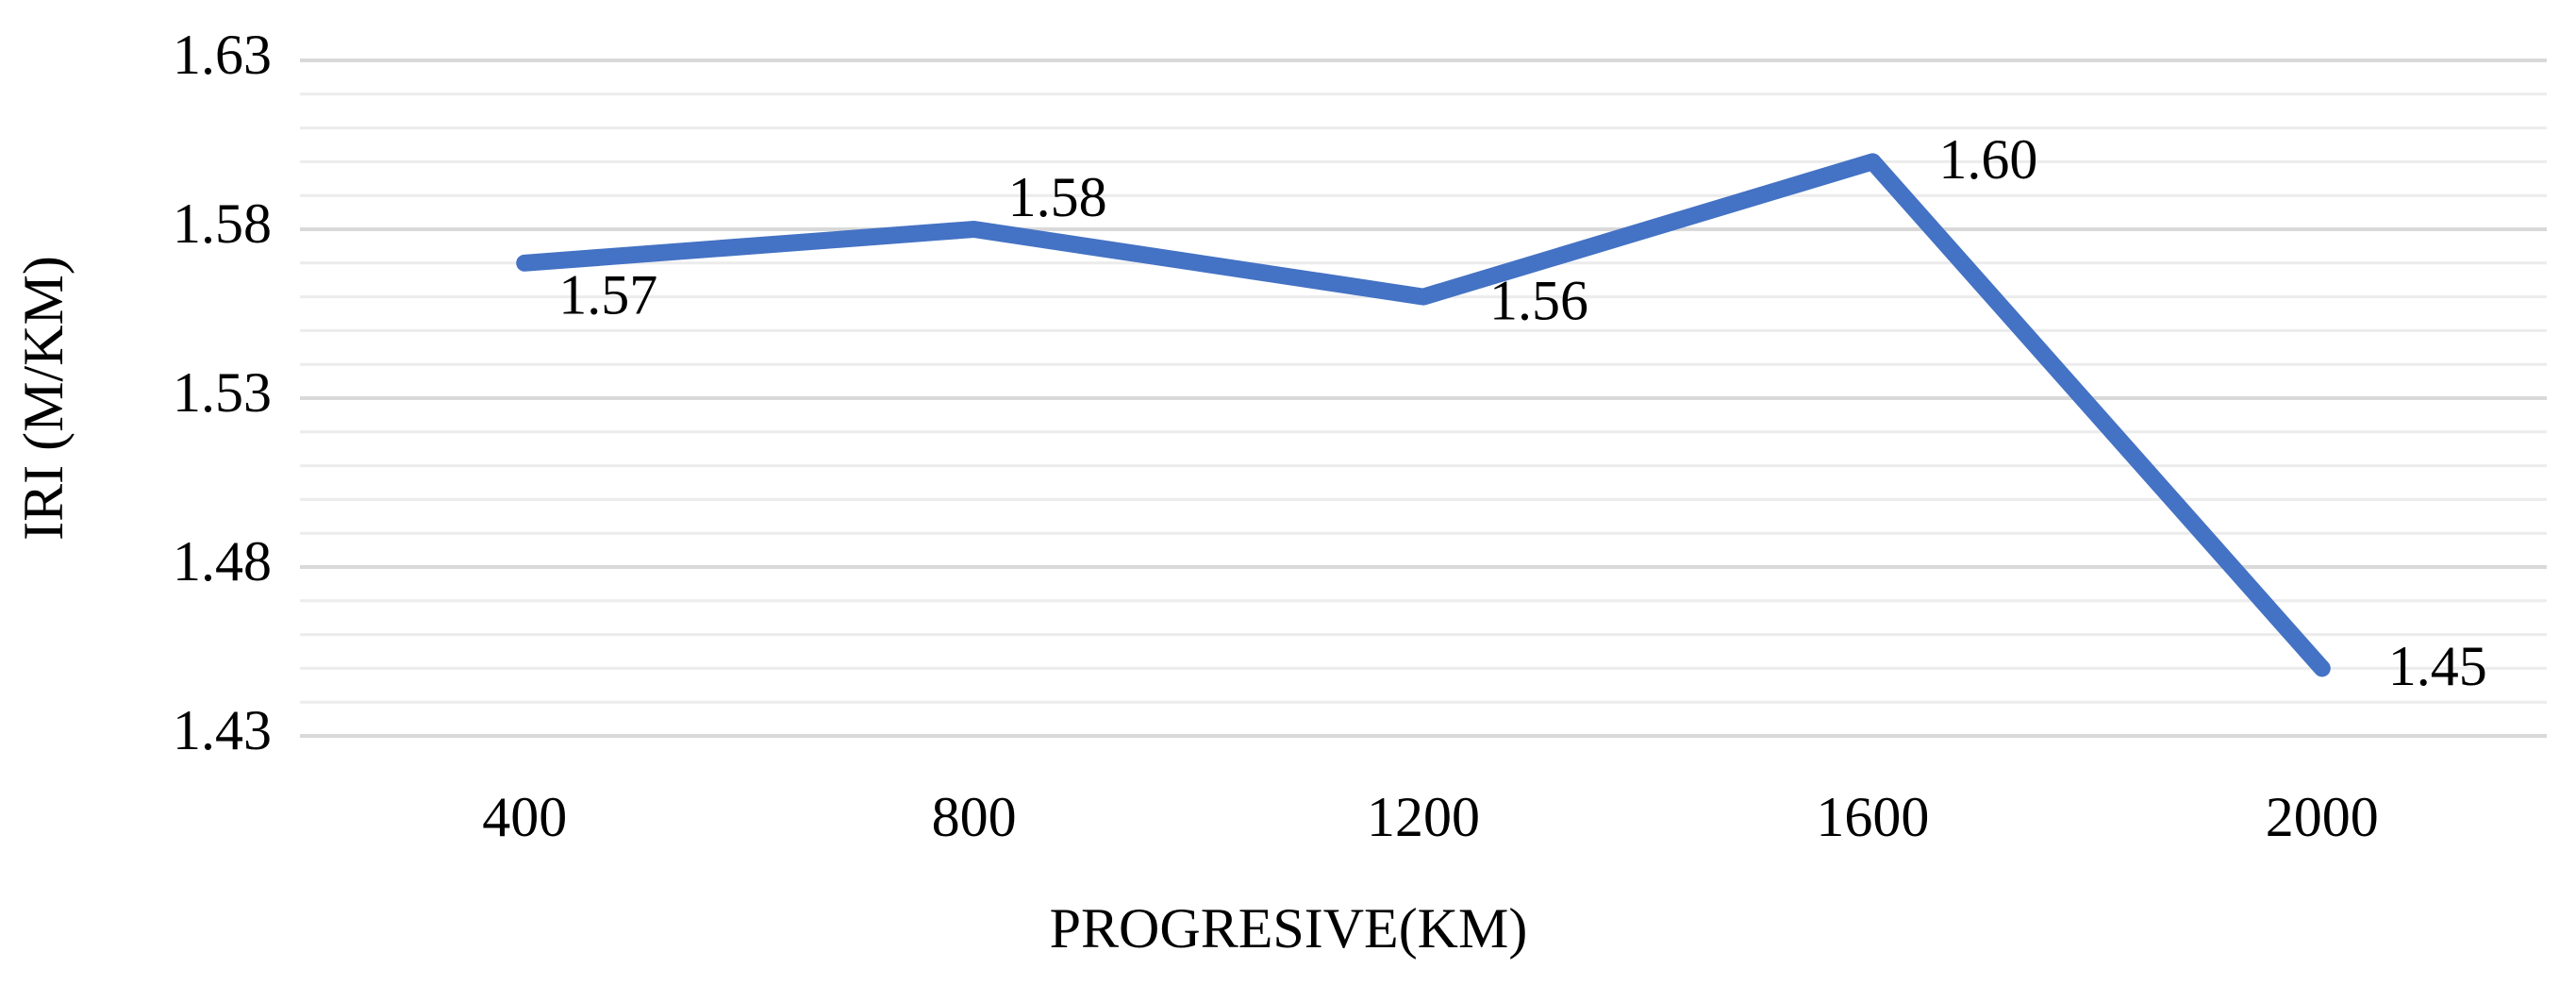 The width and height of the screenshot is (2576, 985). What do you see at coordinates (2437, 666) in the screenshot?
I see `data-label: 1.45` at bounding box center [2437, 666].